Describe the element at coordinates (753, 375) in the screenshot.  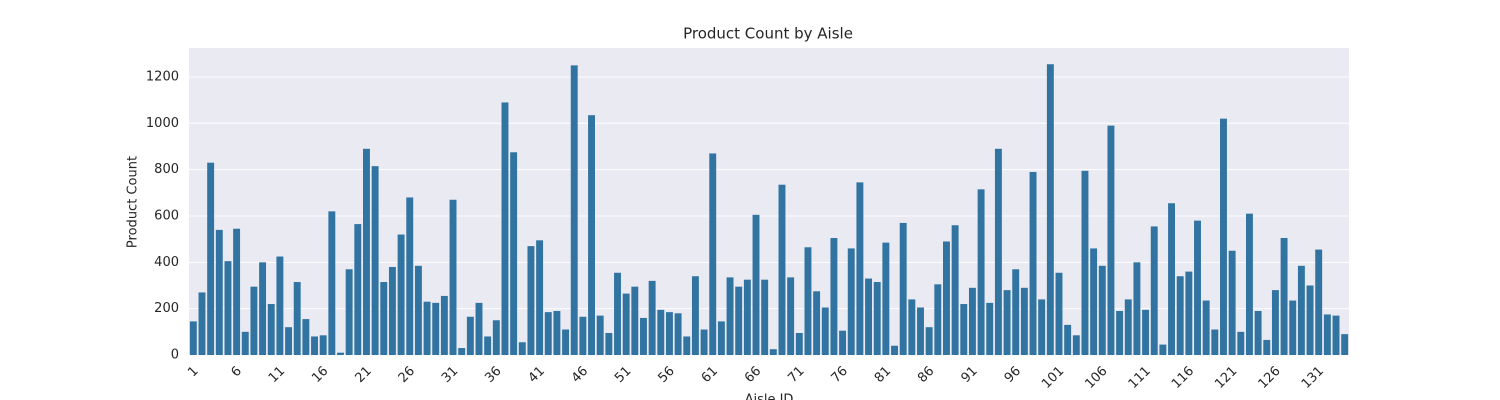
I see `x-tick-label: 66` at that location.